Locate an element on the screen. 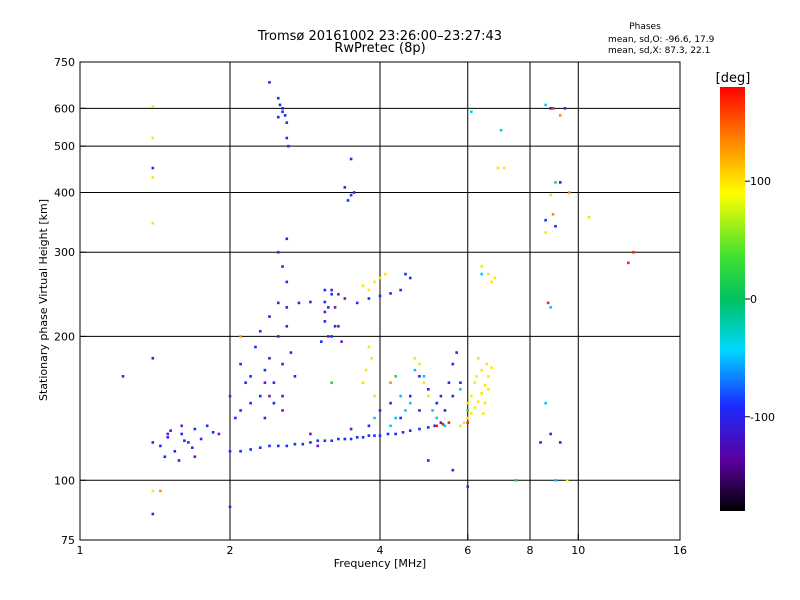 This screenshot has height=600, width=800. colorbar-tick-label: 100 is located at coordinates (760, 181).